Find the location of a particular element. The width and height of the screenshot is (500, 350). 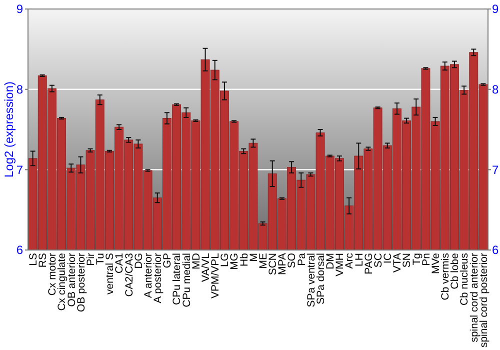

y2-tick-label: 6 is located at coordinates (495, 250).